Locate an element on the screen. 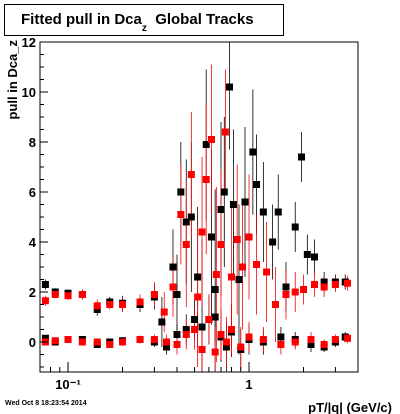  chart-title-box: Fitted pull in Dcaz Global Tracks is located at coordinates (144, 20).